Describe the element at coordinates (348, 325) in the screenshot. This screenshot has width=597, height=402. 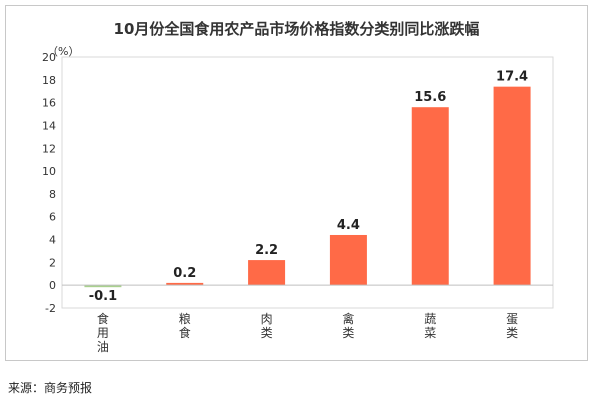
I see `category-label: 禽类` at that location.